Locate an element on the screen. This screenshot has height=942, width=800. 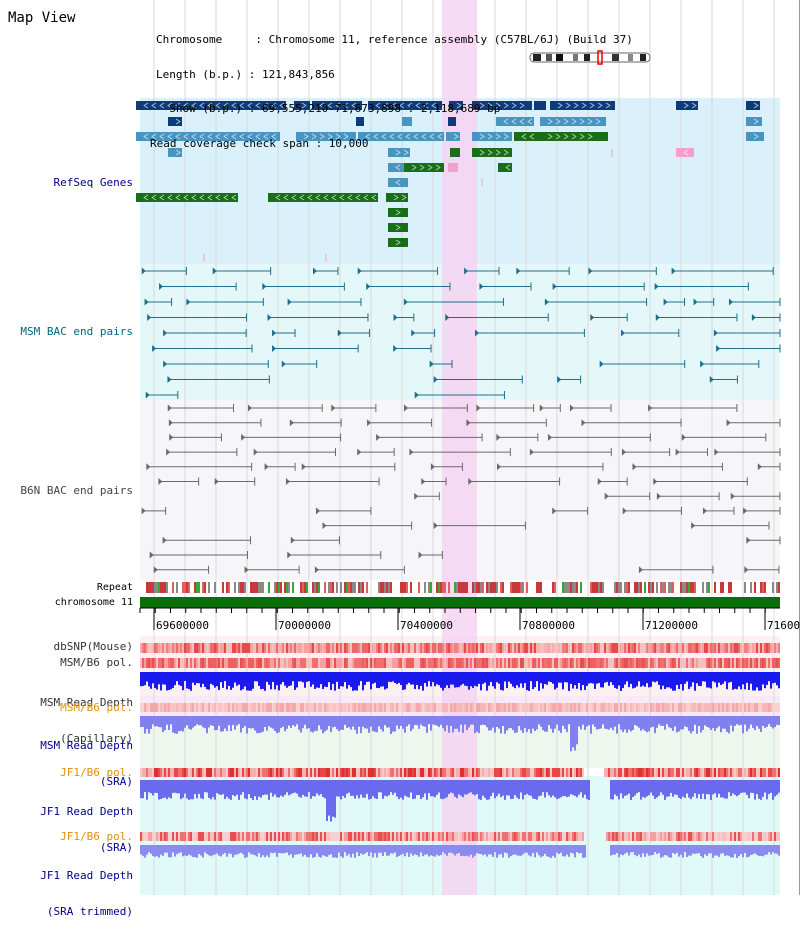
track-label-msm-depth-capillary: MSM Read Depth (Capillary) is located at coordinates (86, 721).